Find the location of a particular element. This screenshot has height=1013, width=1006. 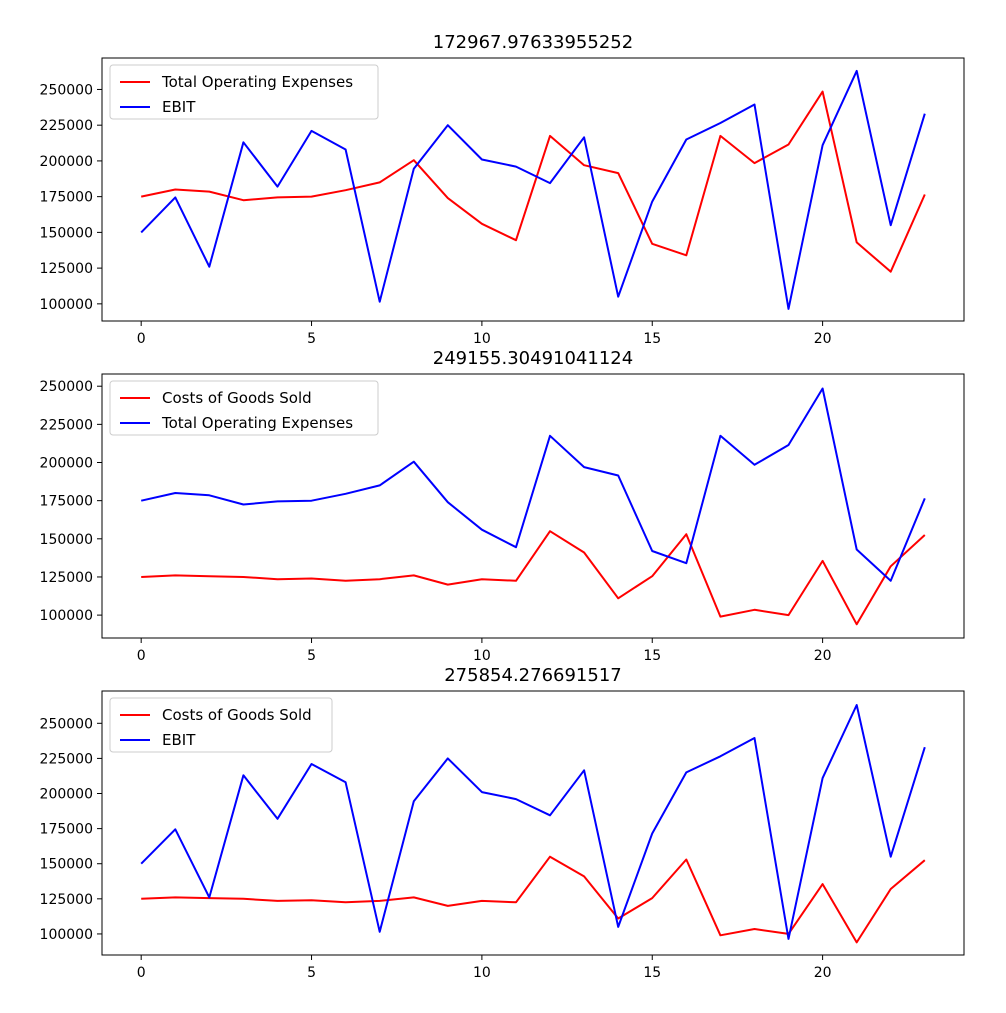

legend: Costs of Goods Sold EBIT is located at coordinates (221, 725).